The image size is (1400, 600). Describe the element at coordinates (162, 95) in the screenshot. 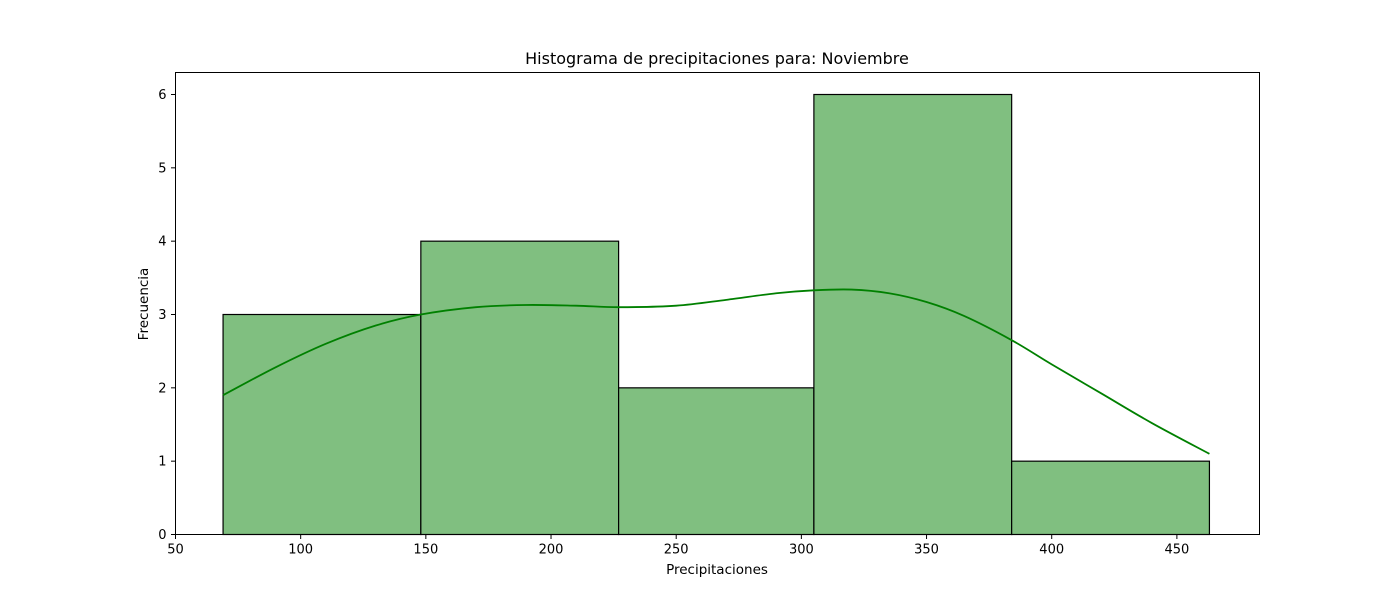

I see `y-tick-label: 6` at that location.